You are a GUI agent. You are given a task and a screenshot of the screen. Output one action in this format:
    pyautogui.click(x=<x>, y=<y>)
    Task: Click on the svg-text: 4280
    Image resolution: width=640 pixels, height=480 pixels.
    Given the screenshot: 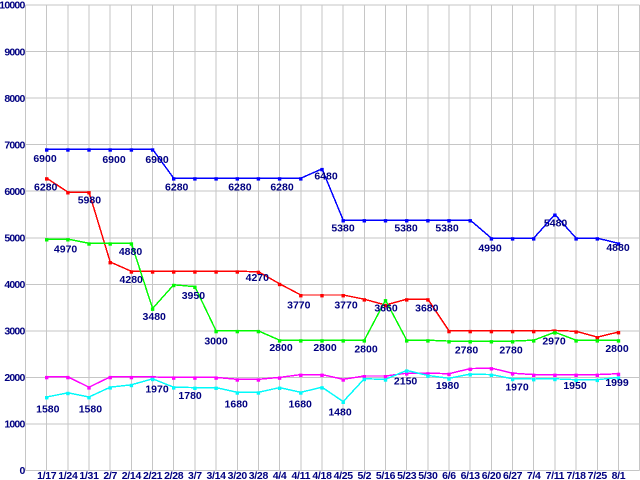 What is the action you would take?
    pyautogui.click(x=132, y=280)
    